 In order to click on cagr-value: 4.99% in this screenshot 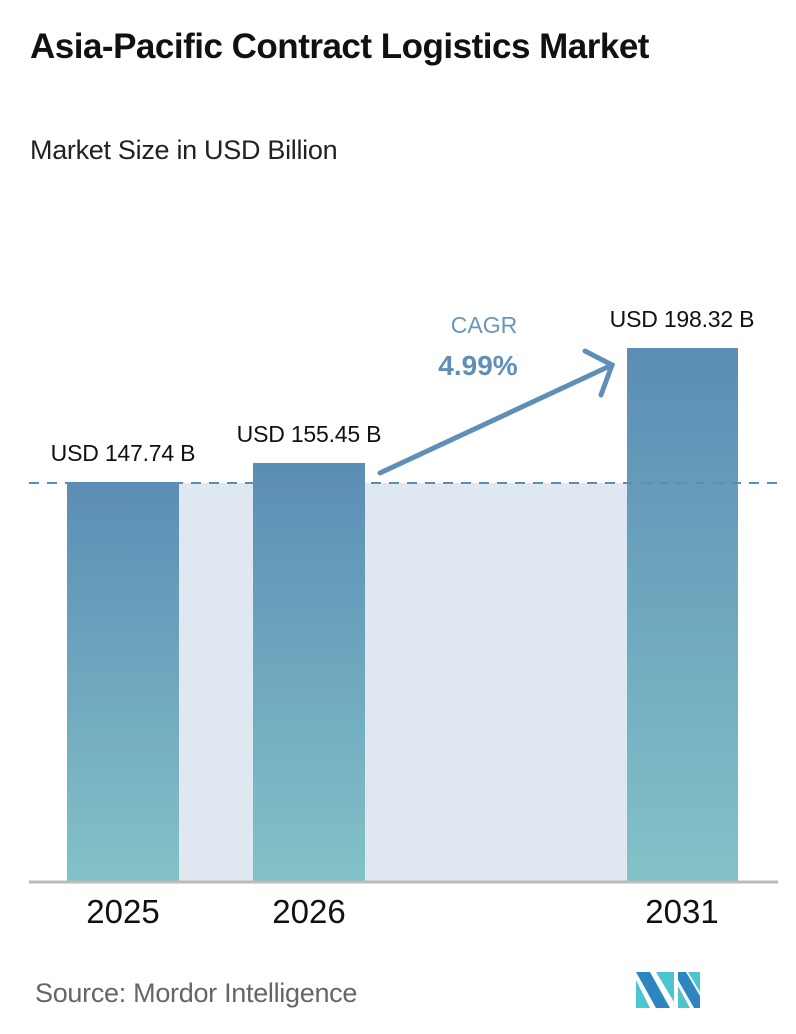, I will do `click(478, 365)`.